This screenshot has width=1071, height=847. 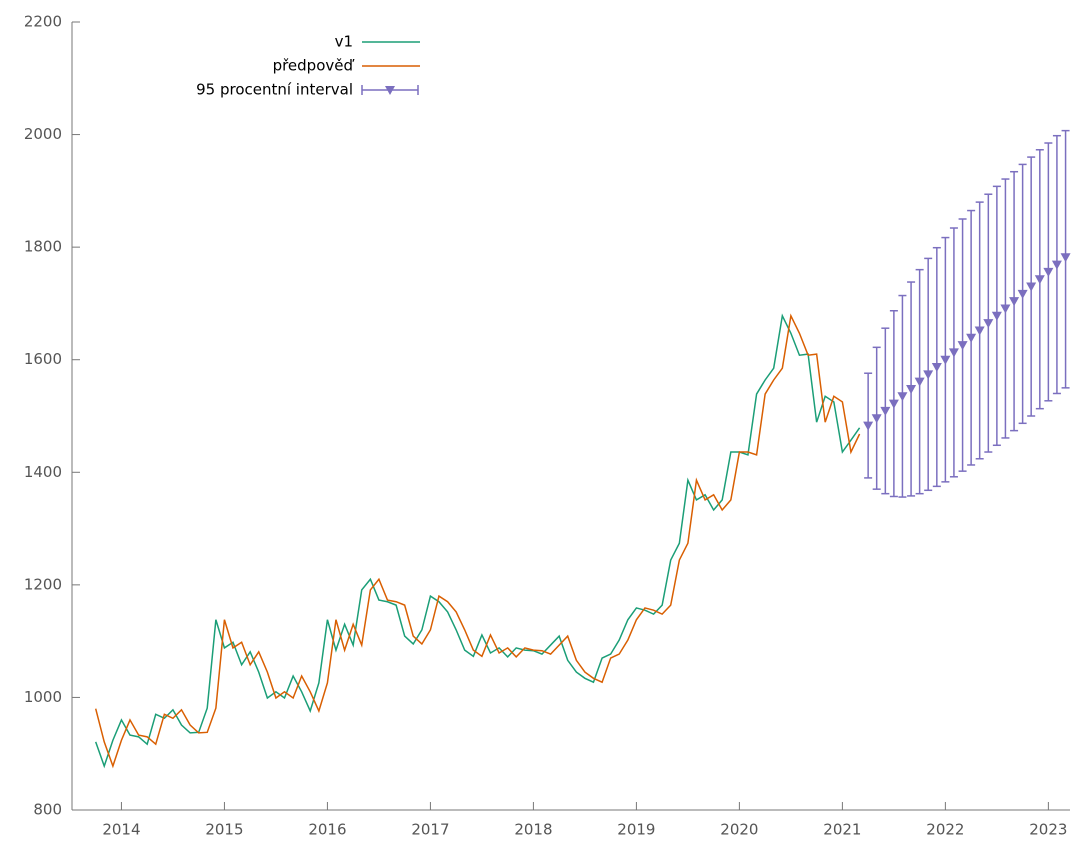 What do you see at coordinates (43, 697) in the screenshot?
I see `y-tick-label: 1000` at bounding box center [43, 697].